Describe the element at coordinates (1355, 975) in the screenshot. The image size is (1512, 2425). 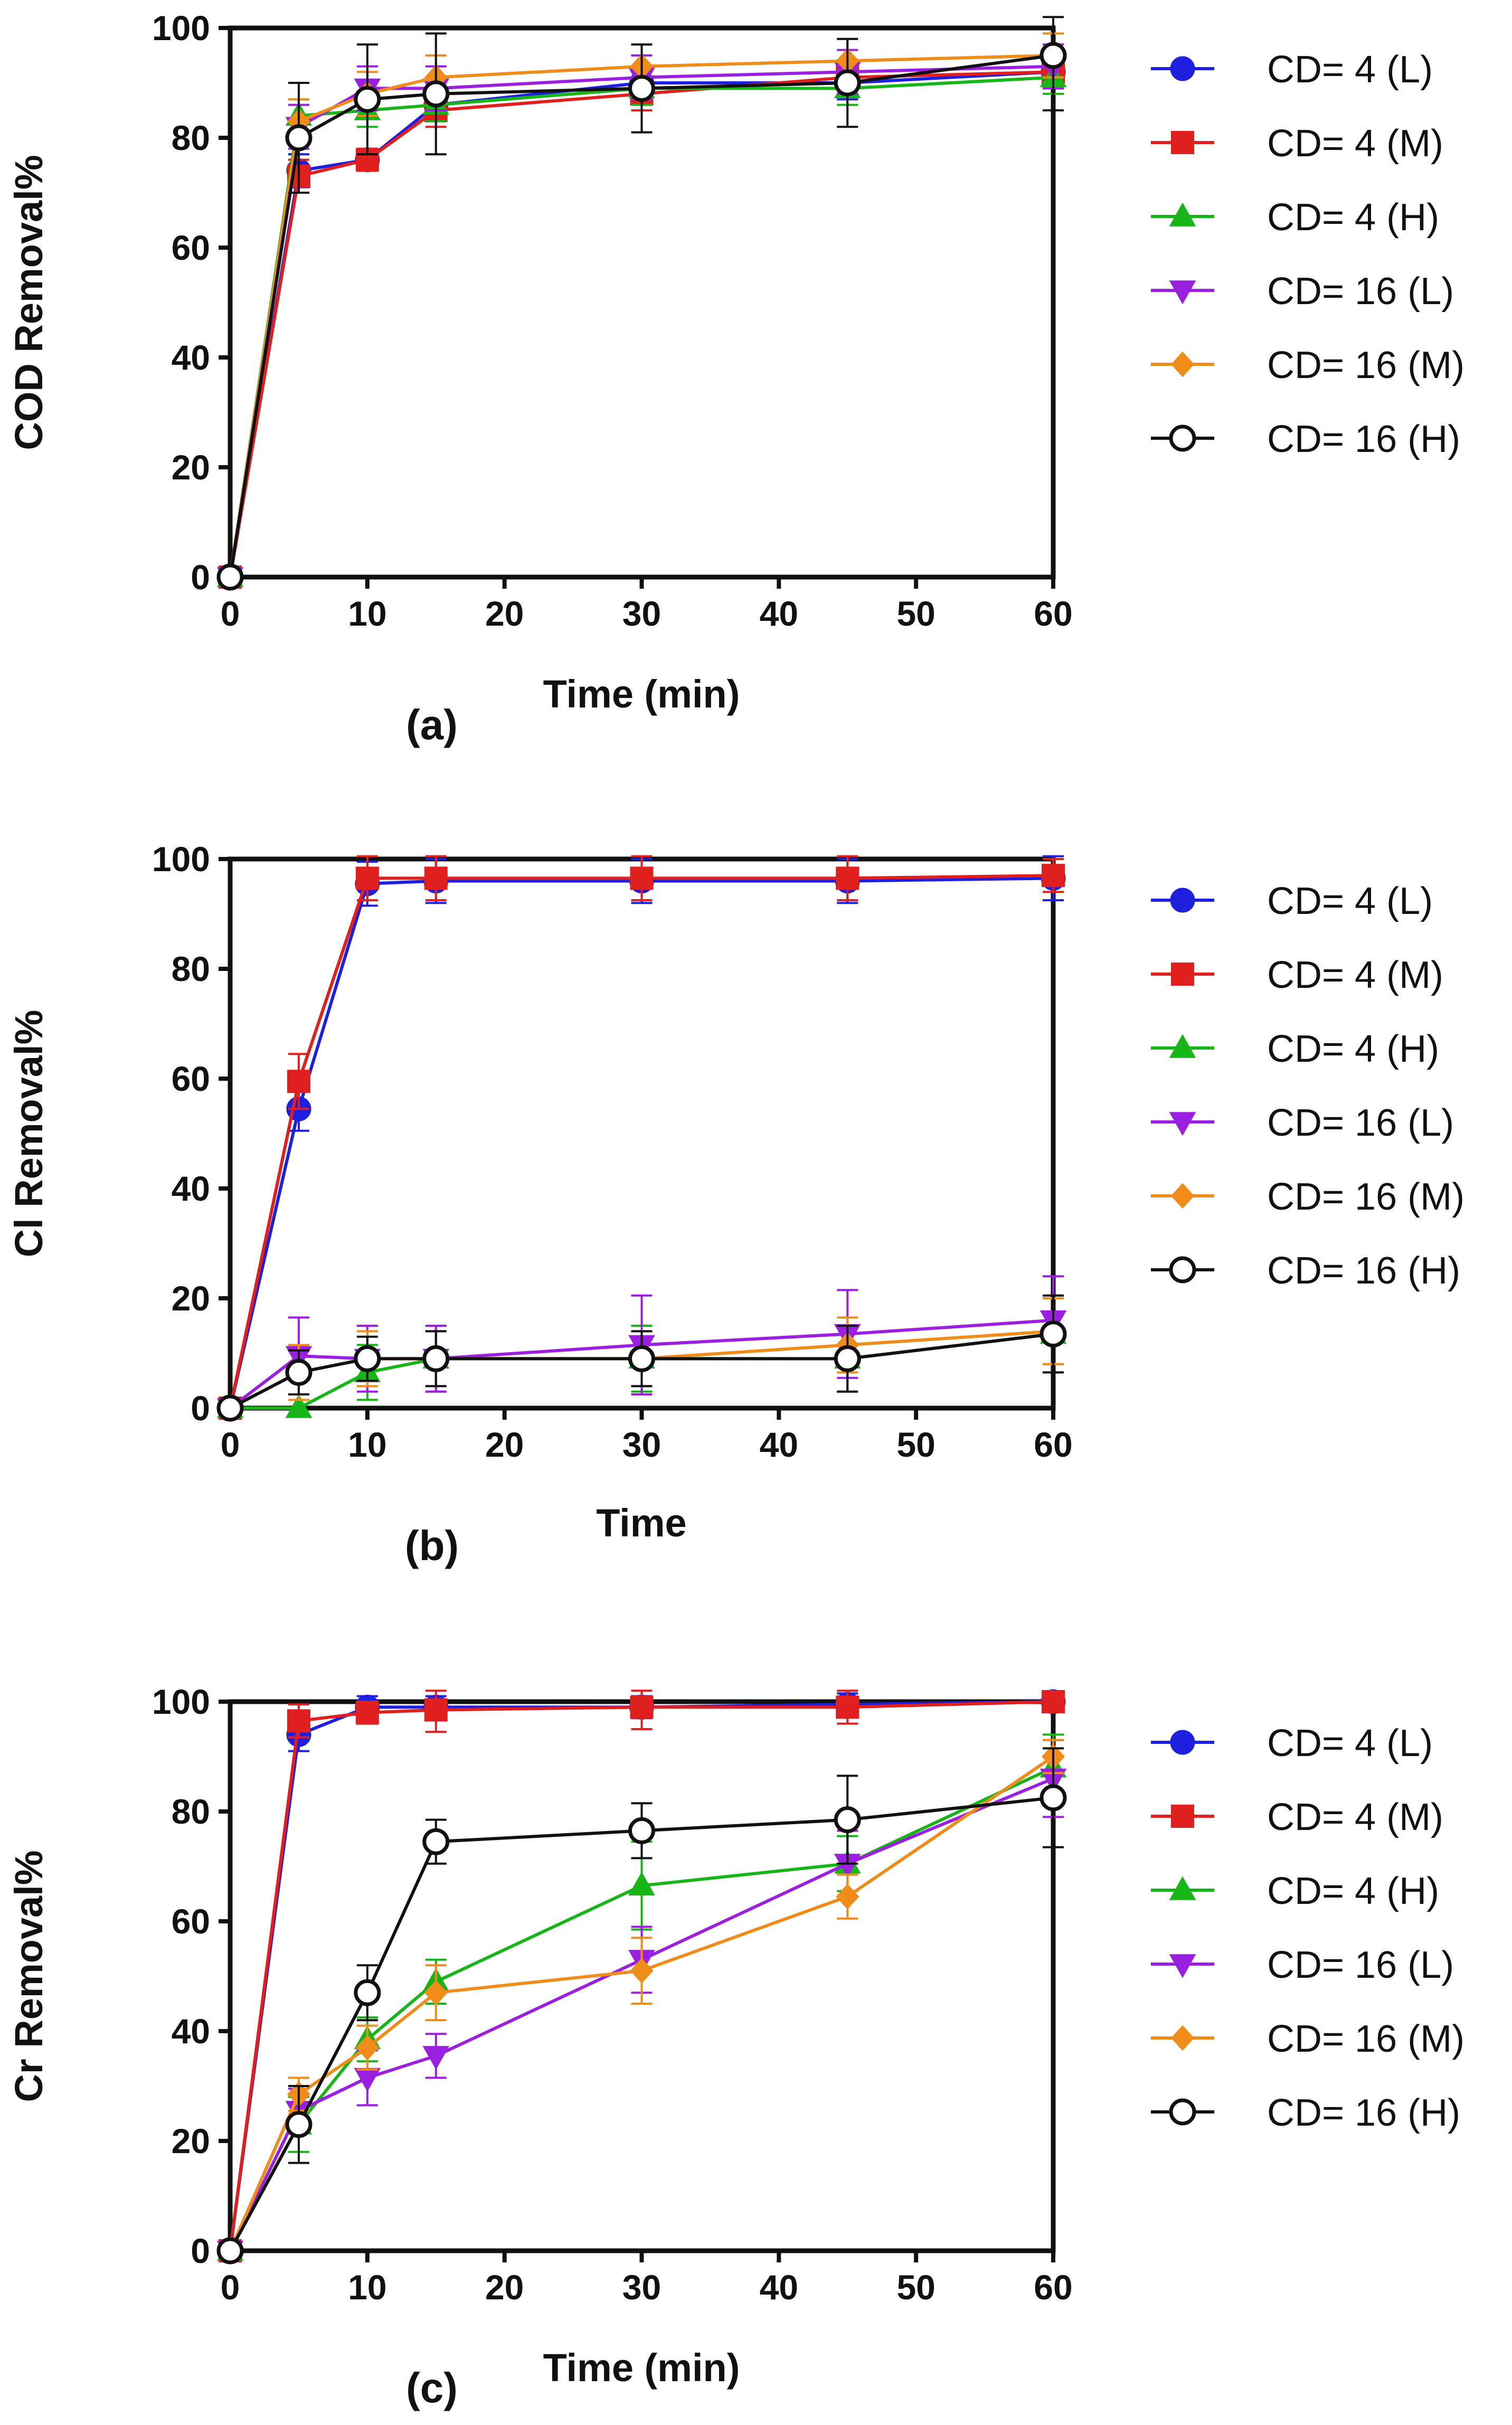
I see `legend-label: CD= 4 (M)` at that location.